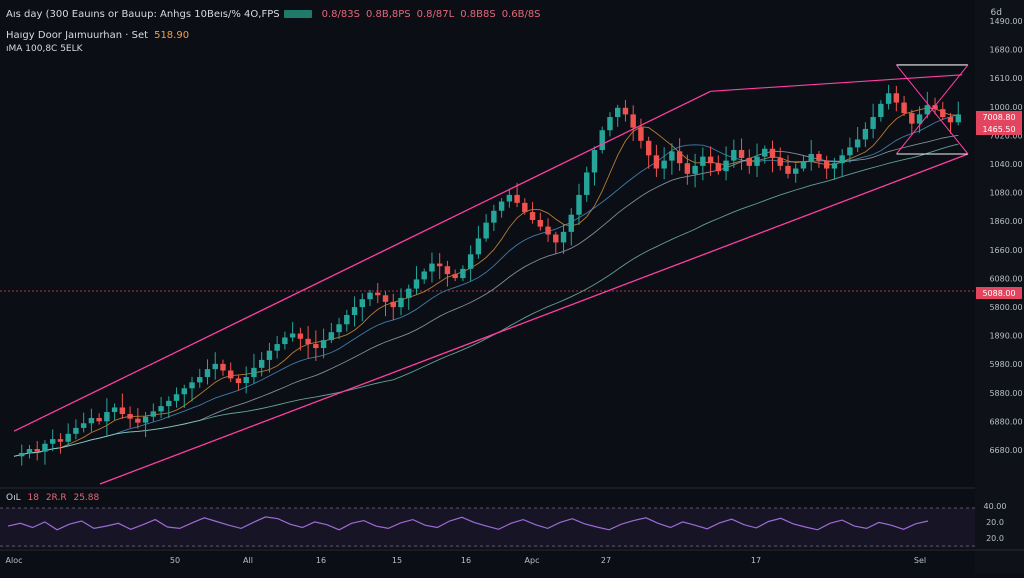 This screenshot has height=578, width=1024. Describe the element at coordinates (836, 83) in the screenshot. I see `pattern-extension-line` at that location.